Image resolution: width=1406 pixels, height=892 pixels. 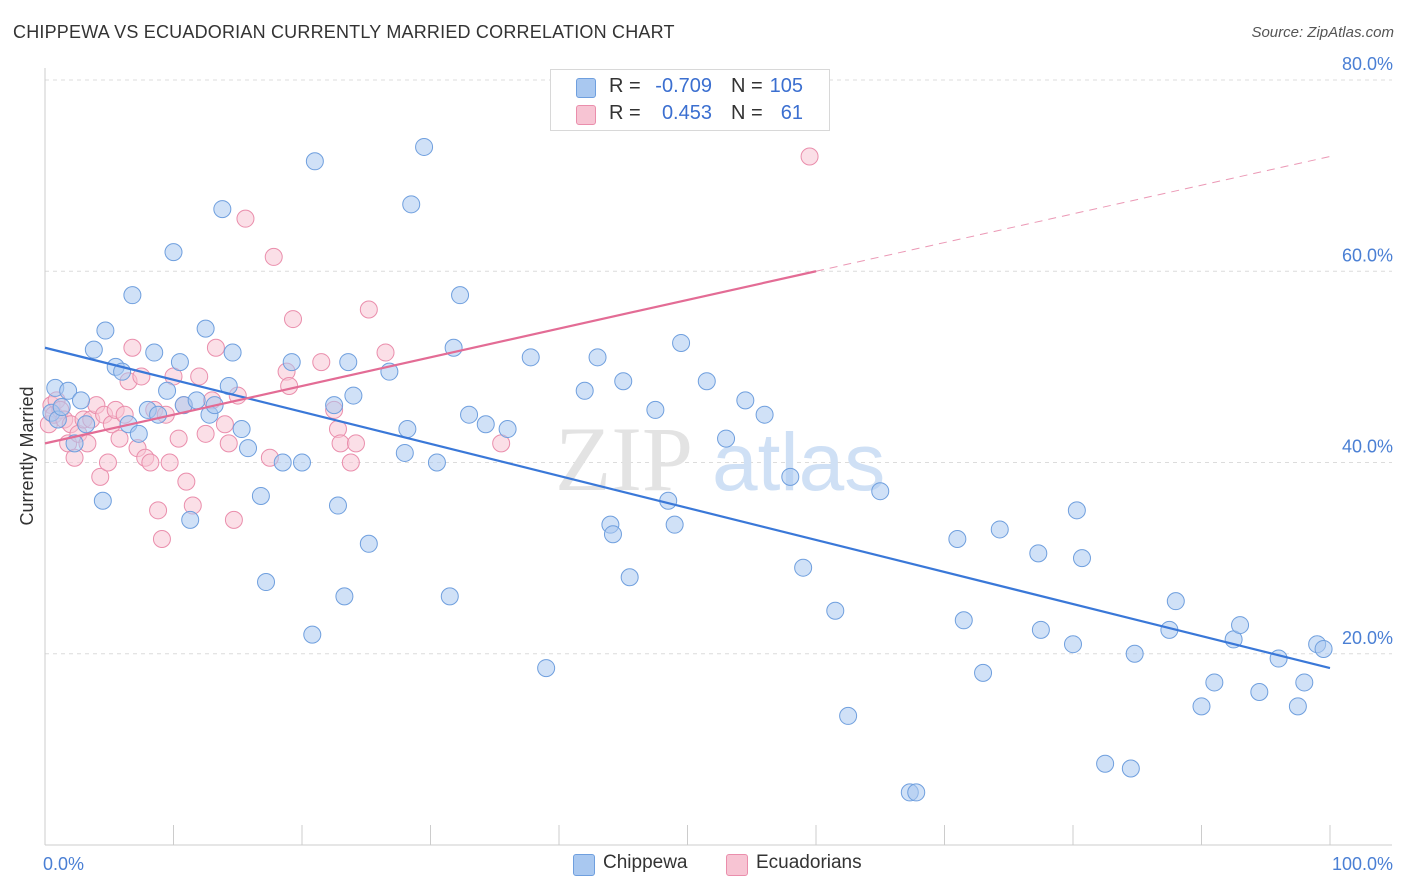 I want to click on y-tick-label: 20.0%, so click(x=1367, y=638).